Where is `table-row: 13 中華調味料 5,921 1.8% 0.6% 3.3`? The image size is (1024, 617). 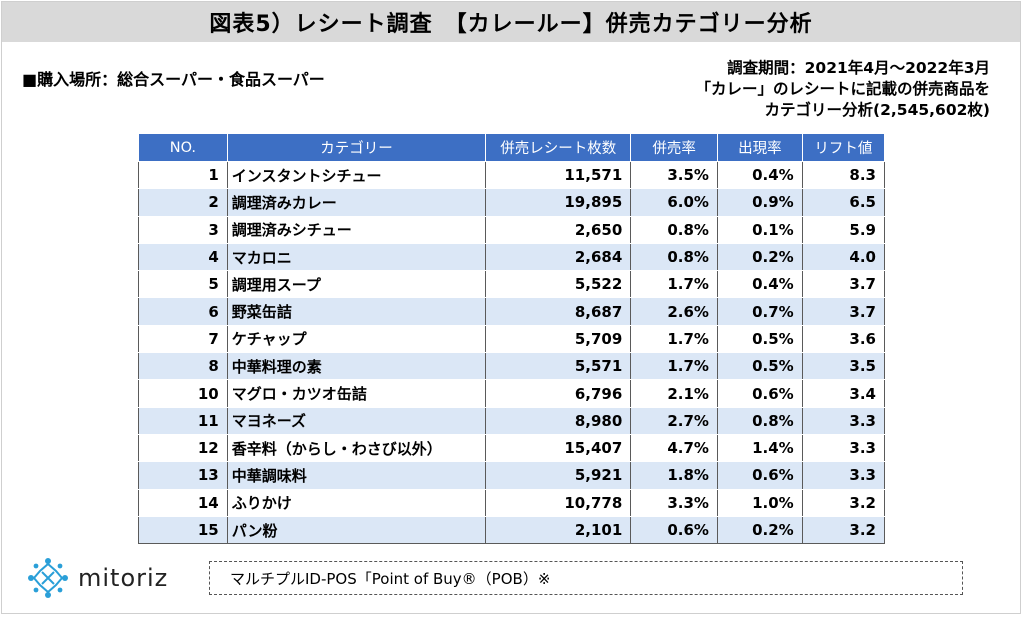 table-row: 13 中華調味料 5,921 1.8% 0.6% 3.3 is located at coordinates (512, 475).